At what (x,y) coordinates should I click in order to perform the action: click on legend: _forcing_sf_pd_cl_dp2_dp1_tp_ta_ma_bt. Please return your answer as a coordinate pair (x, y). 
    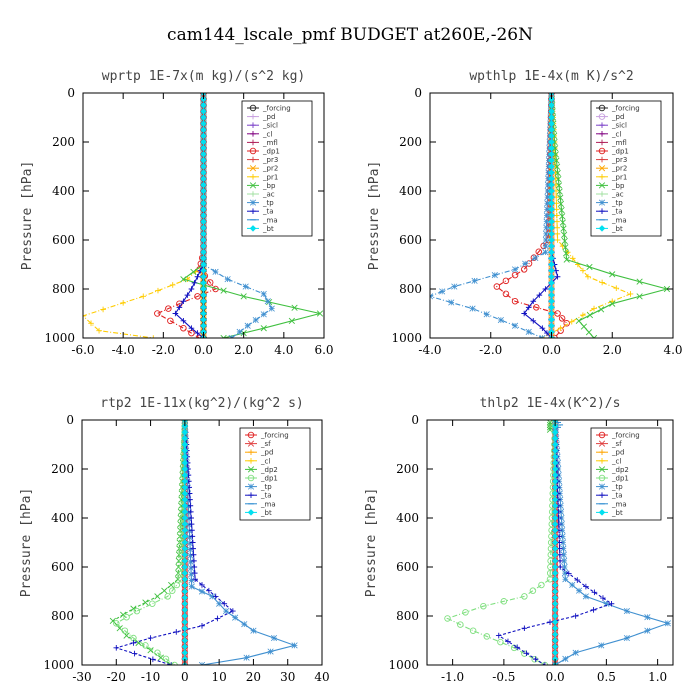
    Looking at the image, I should click on (275, 474).